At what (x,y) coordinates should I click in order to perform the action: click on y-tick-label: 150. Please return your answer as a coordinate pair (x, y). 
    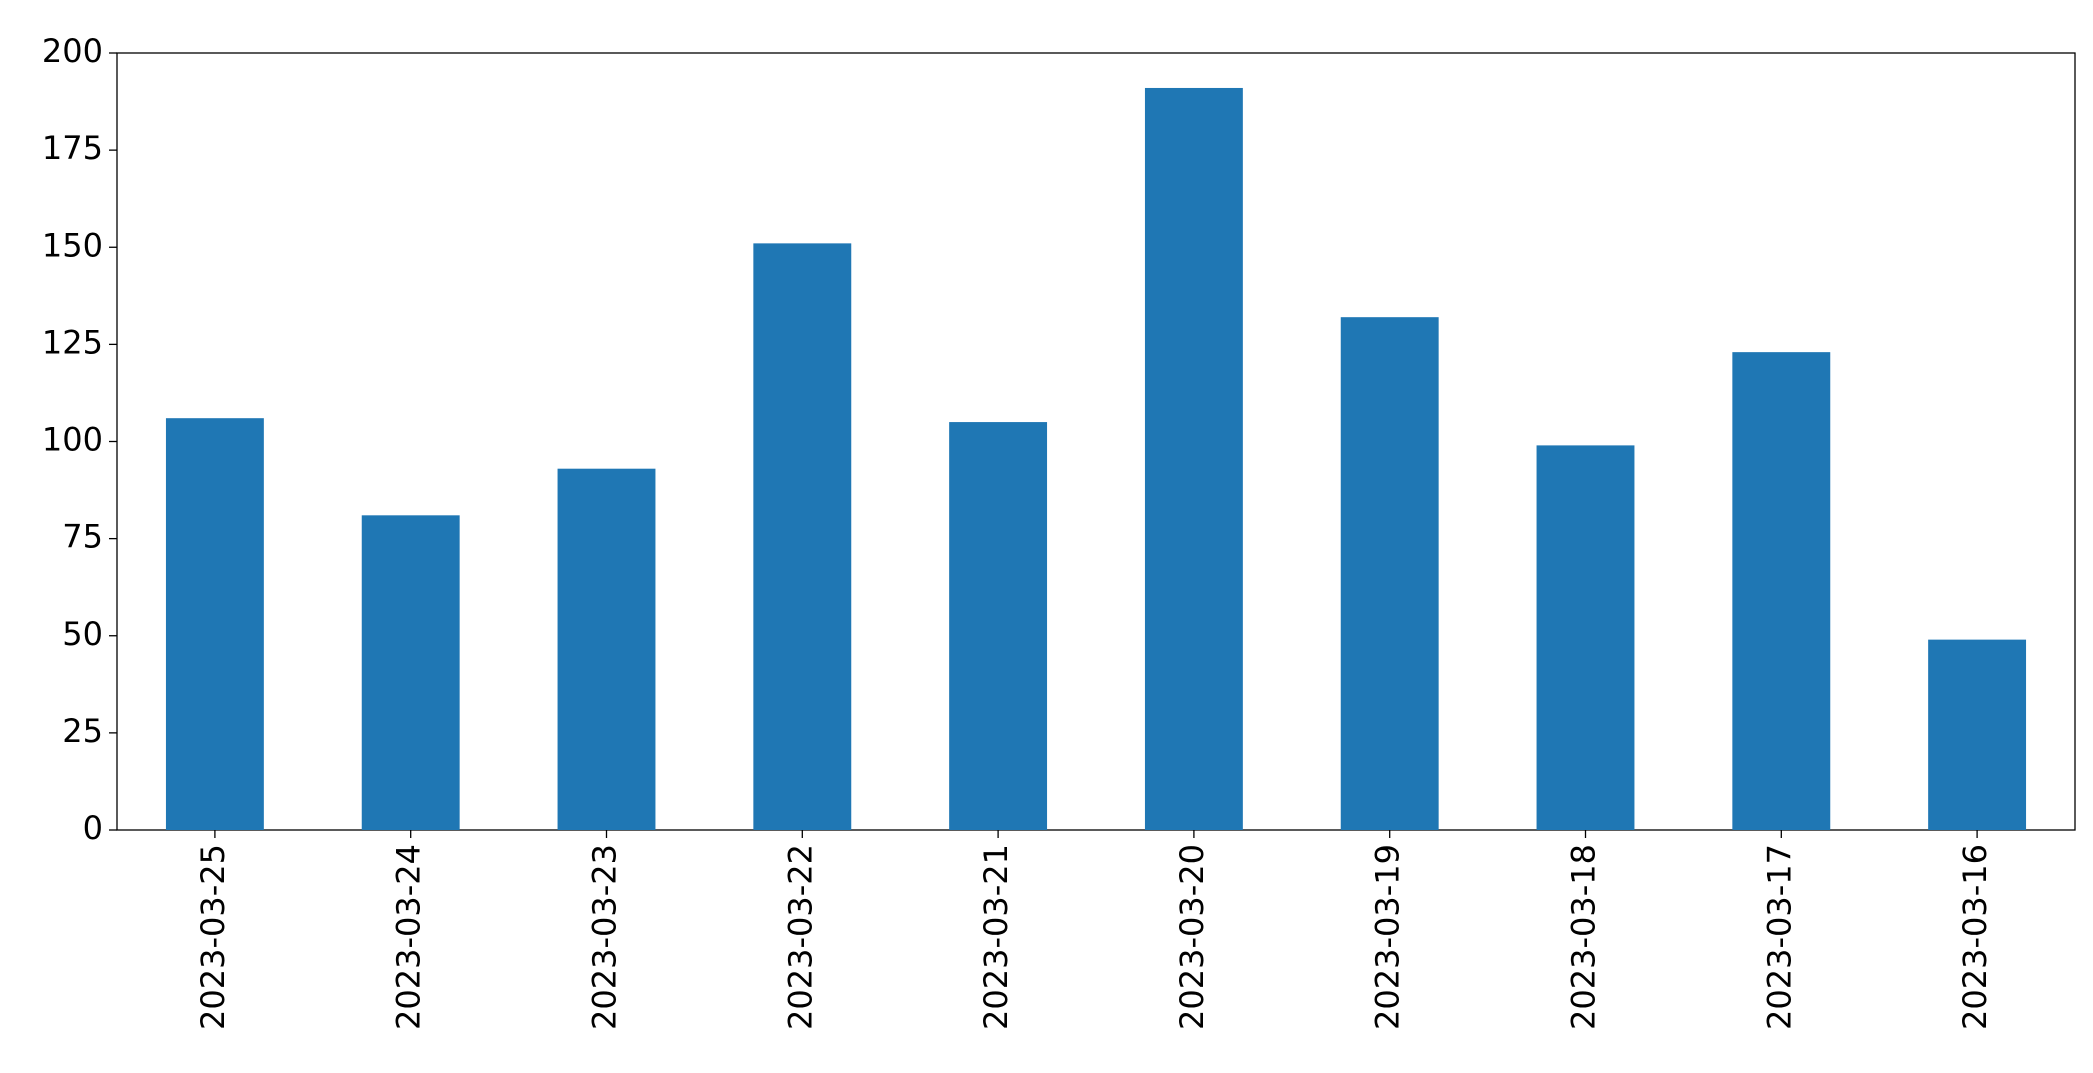
    Looking at the image, I should click on (72, 245).